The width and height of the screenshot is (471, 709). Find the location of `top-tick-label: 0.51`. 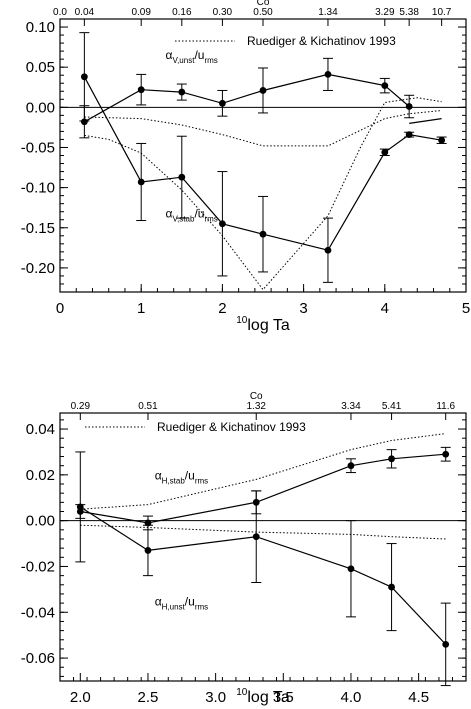

top-tick-label: 0.51 is located at coordinates (148, 406).